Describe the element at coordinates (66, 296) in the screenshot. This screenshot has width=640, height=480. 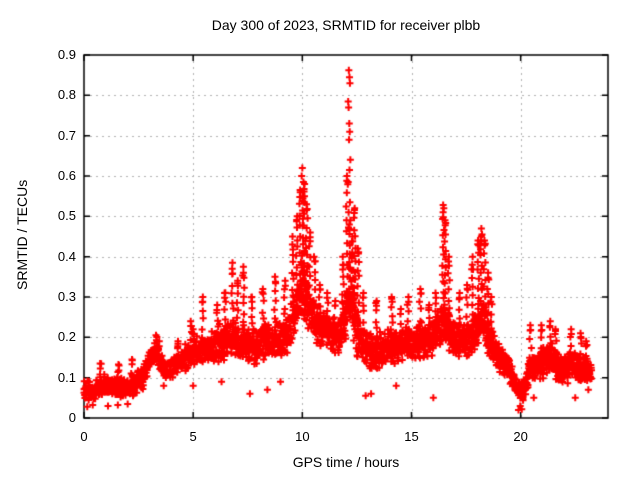
I see `y-tick-label: 0.3` at that location.